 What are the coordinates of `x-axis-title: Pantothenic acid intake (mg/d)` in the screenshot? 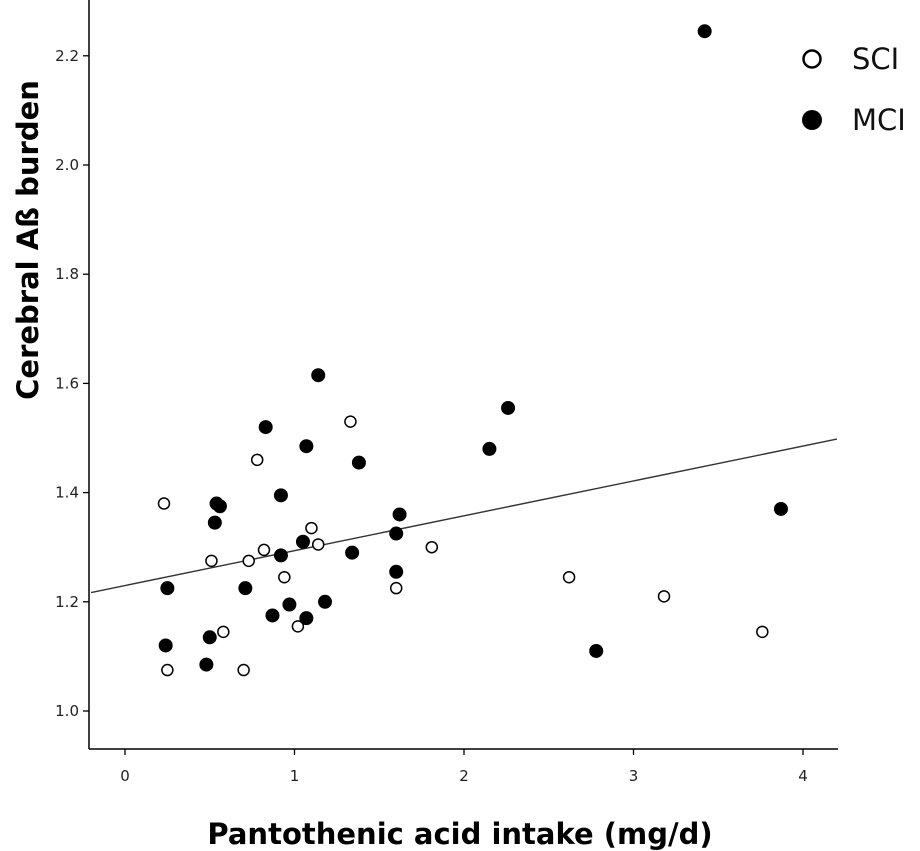 It's located at (459, 834).